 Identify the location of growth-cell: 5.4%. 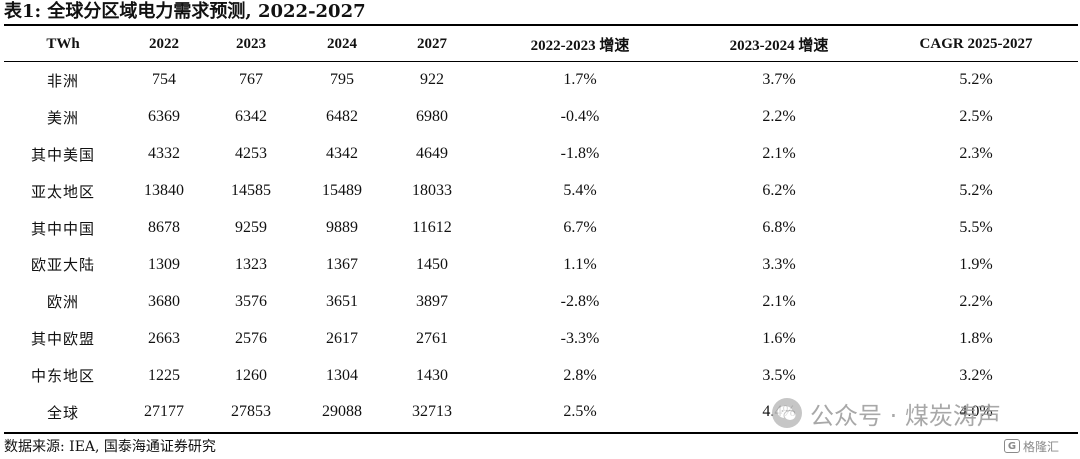
(580, 191).